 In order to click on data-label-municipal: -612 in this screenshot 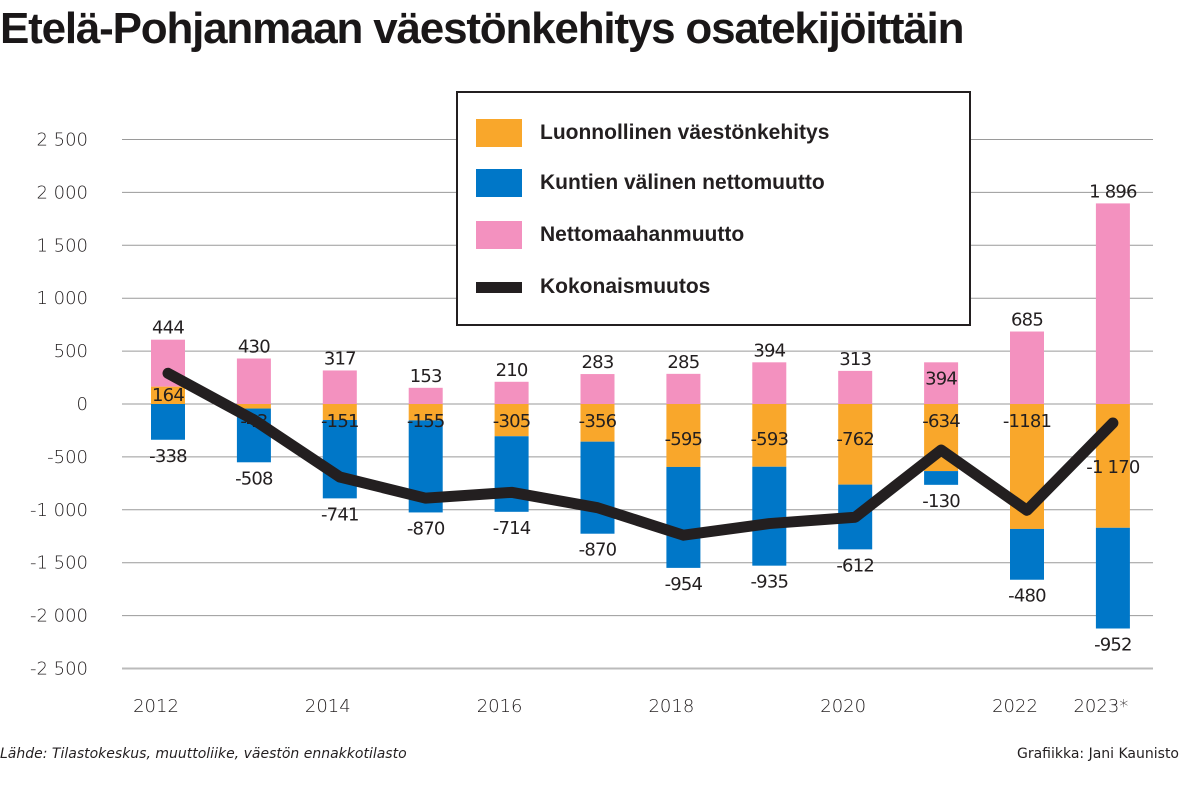, I will do `click(855, 565)`.